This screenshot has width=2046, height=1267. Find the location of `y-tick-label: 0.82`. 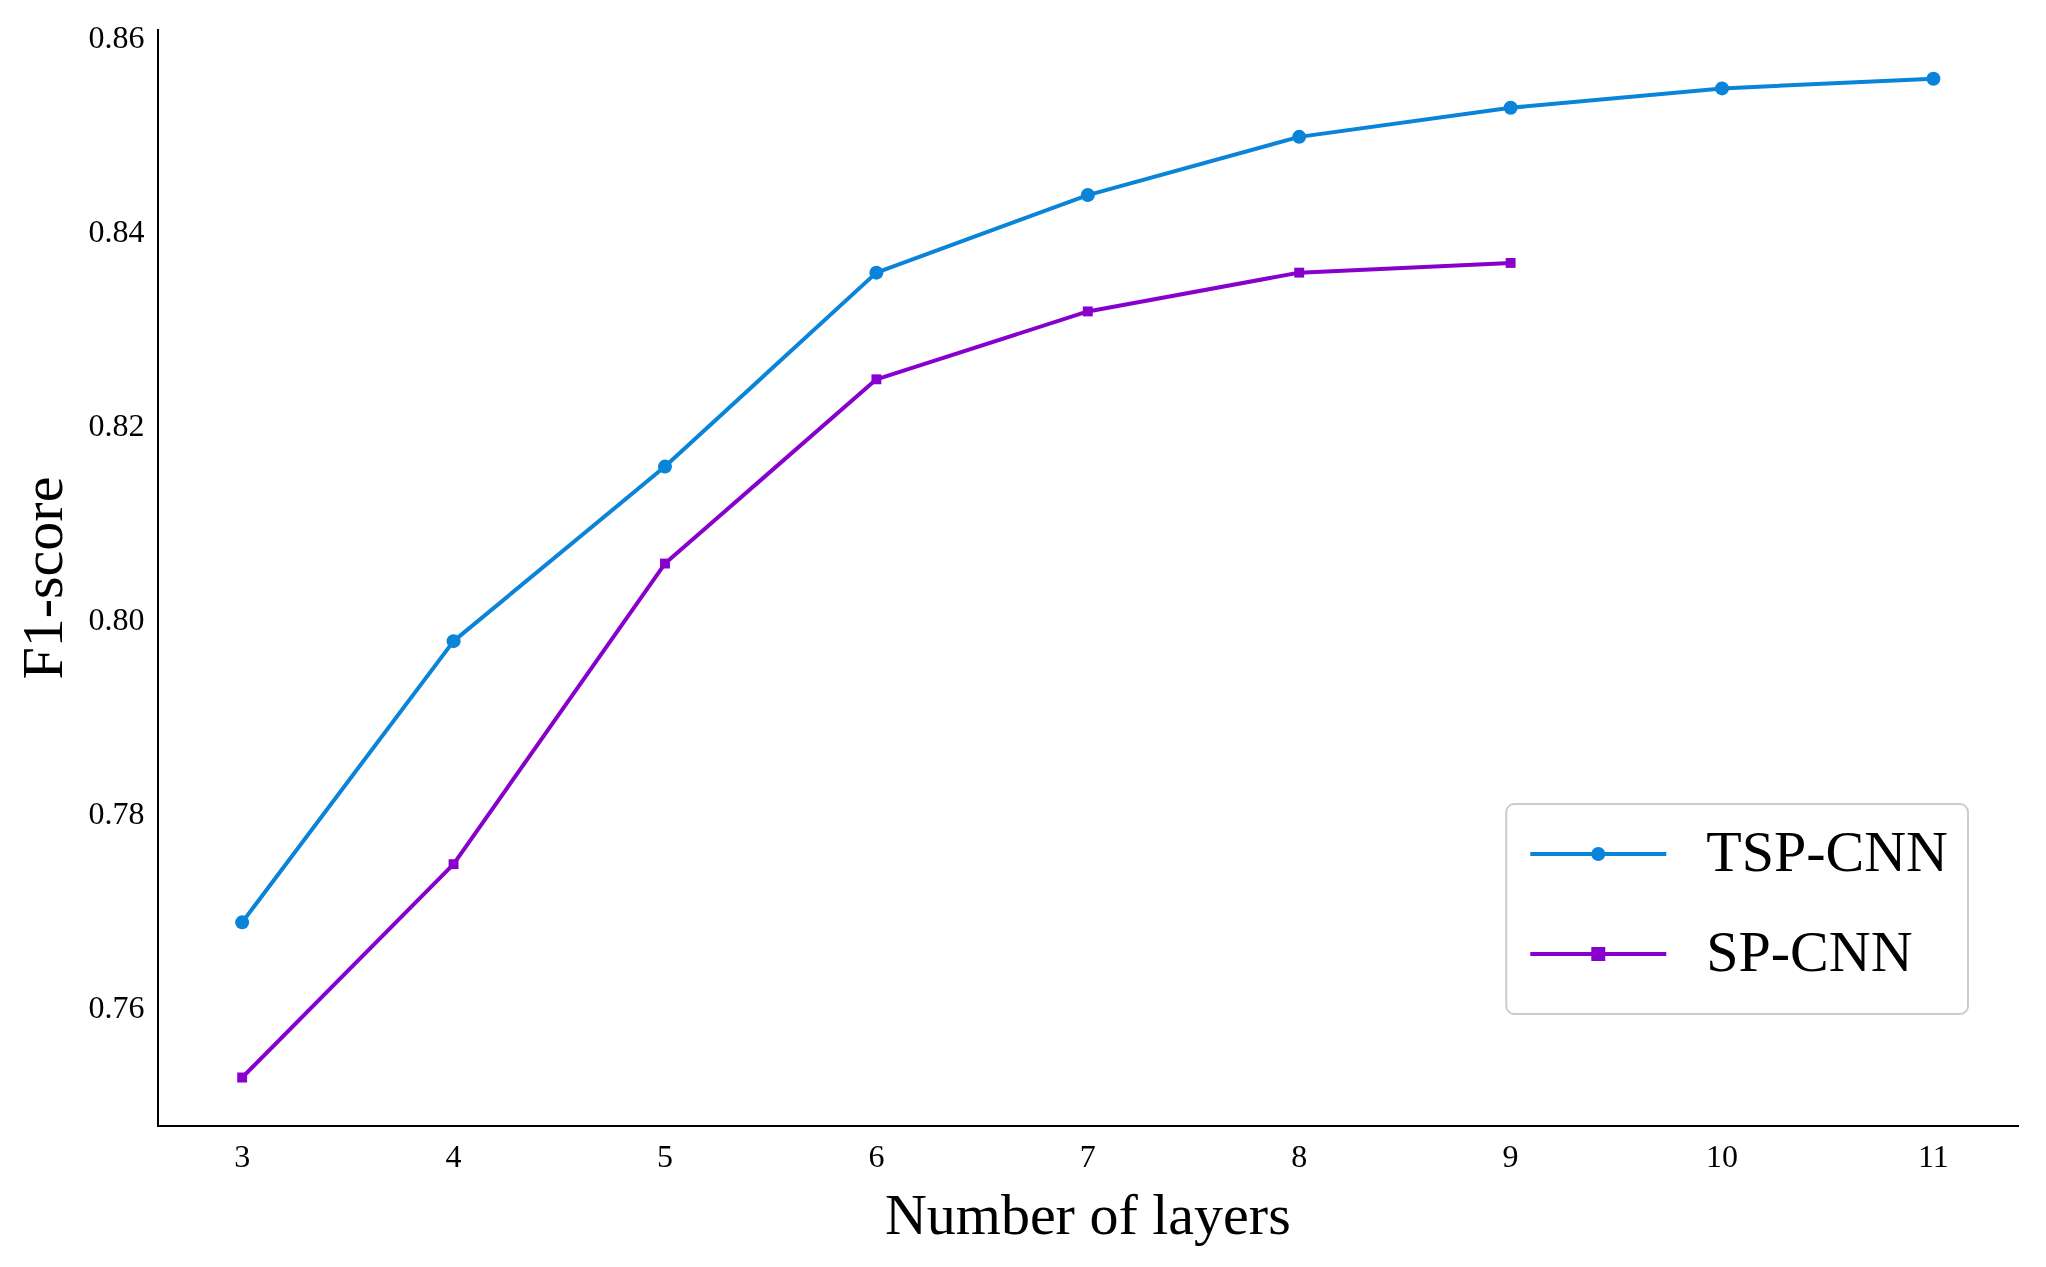

y-tick-label: 0.82 is located at coordinates (116, 425).